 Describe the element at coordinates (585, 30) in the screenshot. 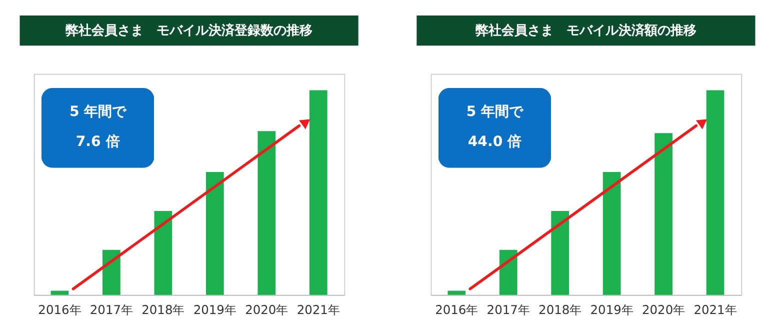

I see `chart-title: 弊社会員さま モバイル決済額の推移` at that location.